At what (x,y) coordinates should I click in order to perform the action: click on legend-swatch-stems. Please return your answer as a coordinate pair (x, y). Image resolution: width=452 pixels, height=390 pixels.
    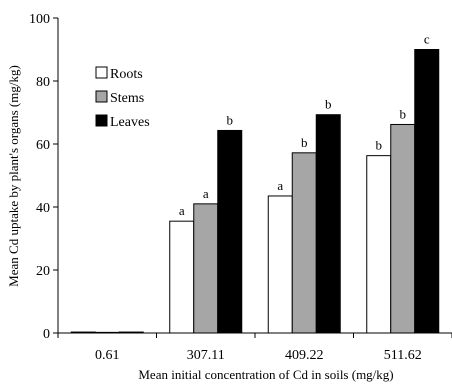
    Looking at the image, I should click on (101, 96).